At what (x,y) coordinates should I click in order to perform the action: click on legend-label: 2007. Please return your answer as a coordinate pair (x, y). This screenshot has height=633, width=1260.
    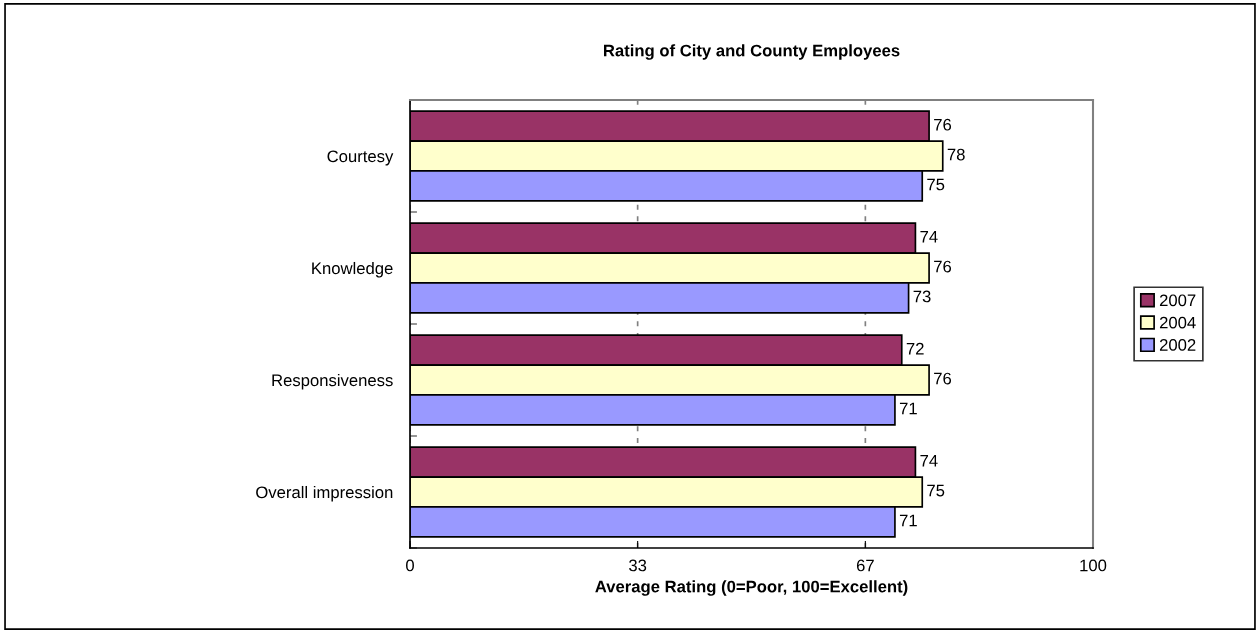
    Looking at the image, I should click on (1177, 300).